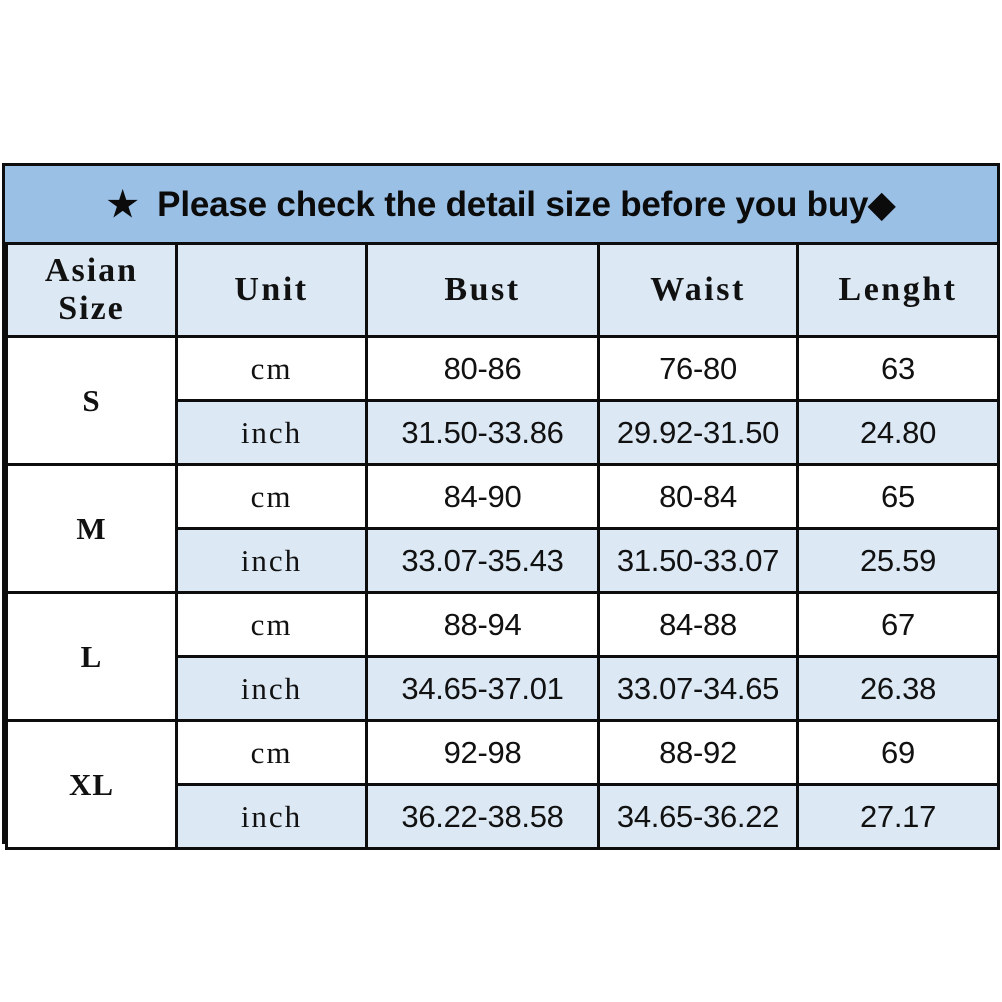  What do you see at coordinates (482, 816) in the screenshot?
I see `bust-cell: 36.22-38.58` at bounding box center [482, 816].